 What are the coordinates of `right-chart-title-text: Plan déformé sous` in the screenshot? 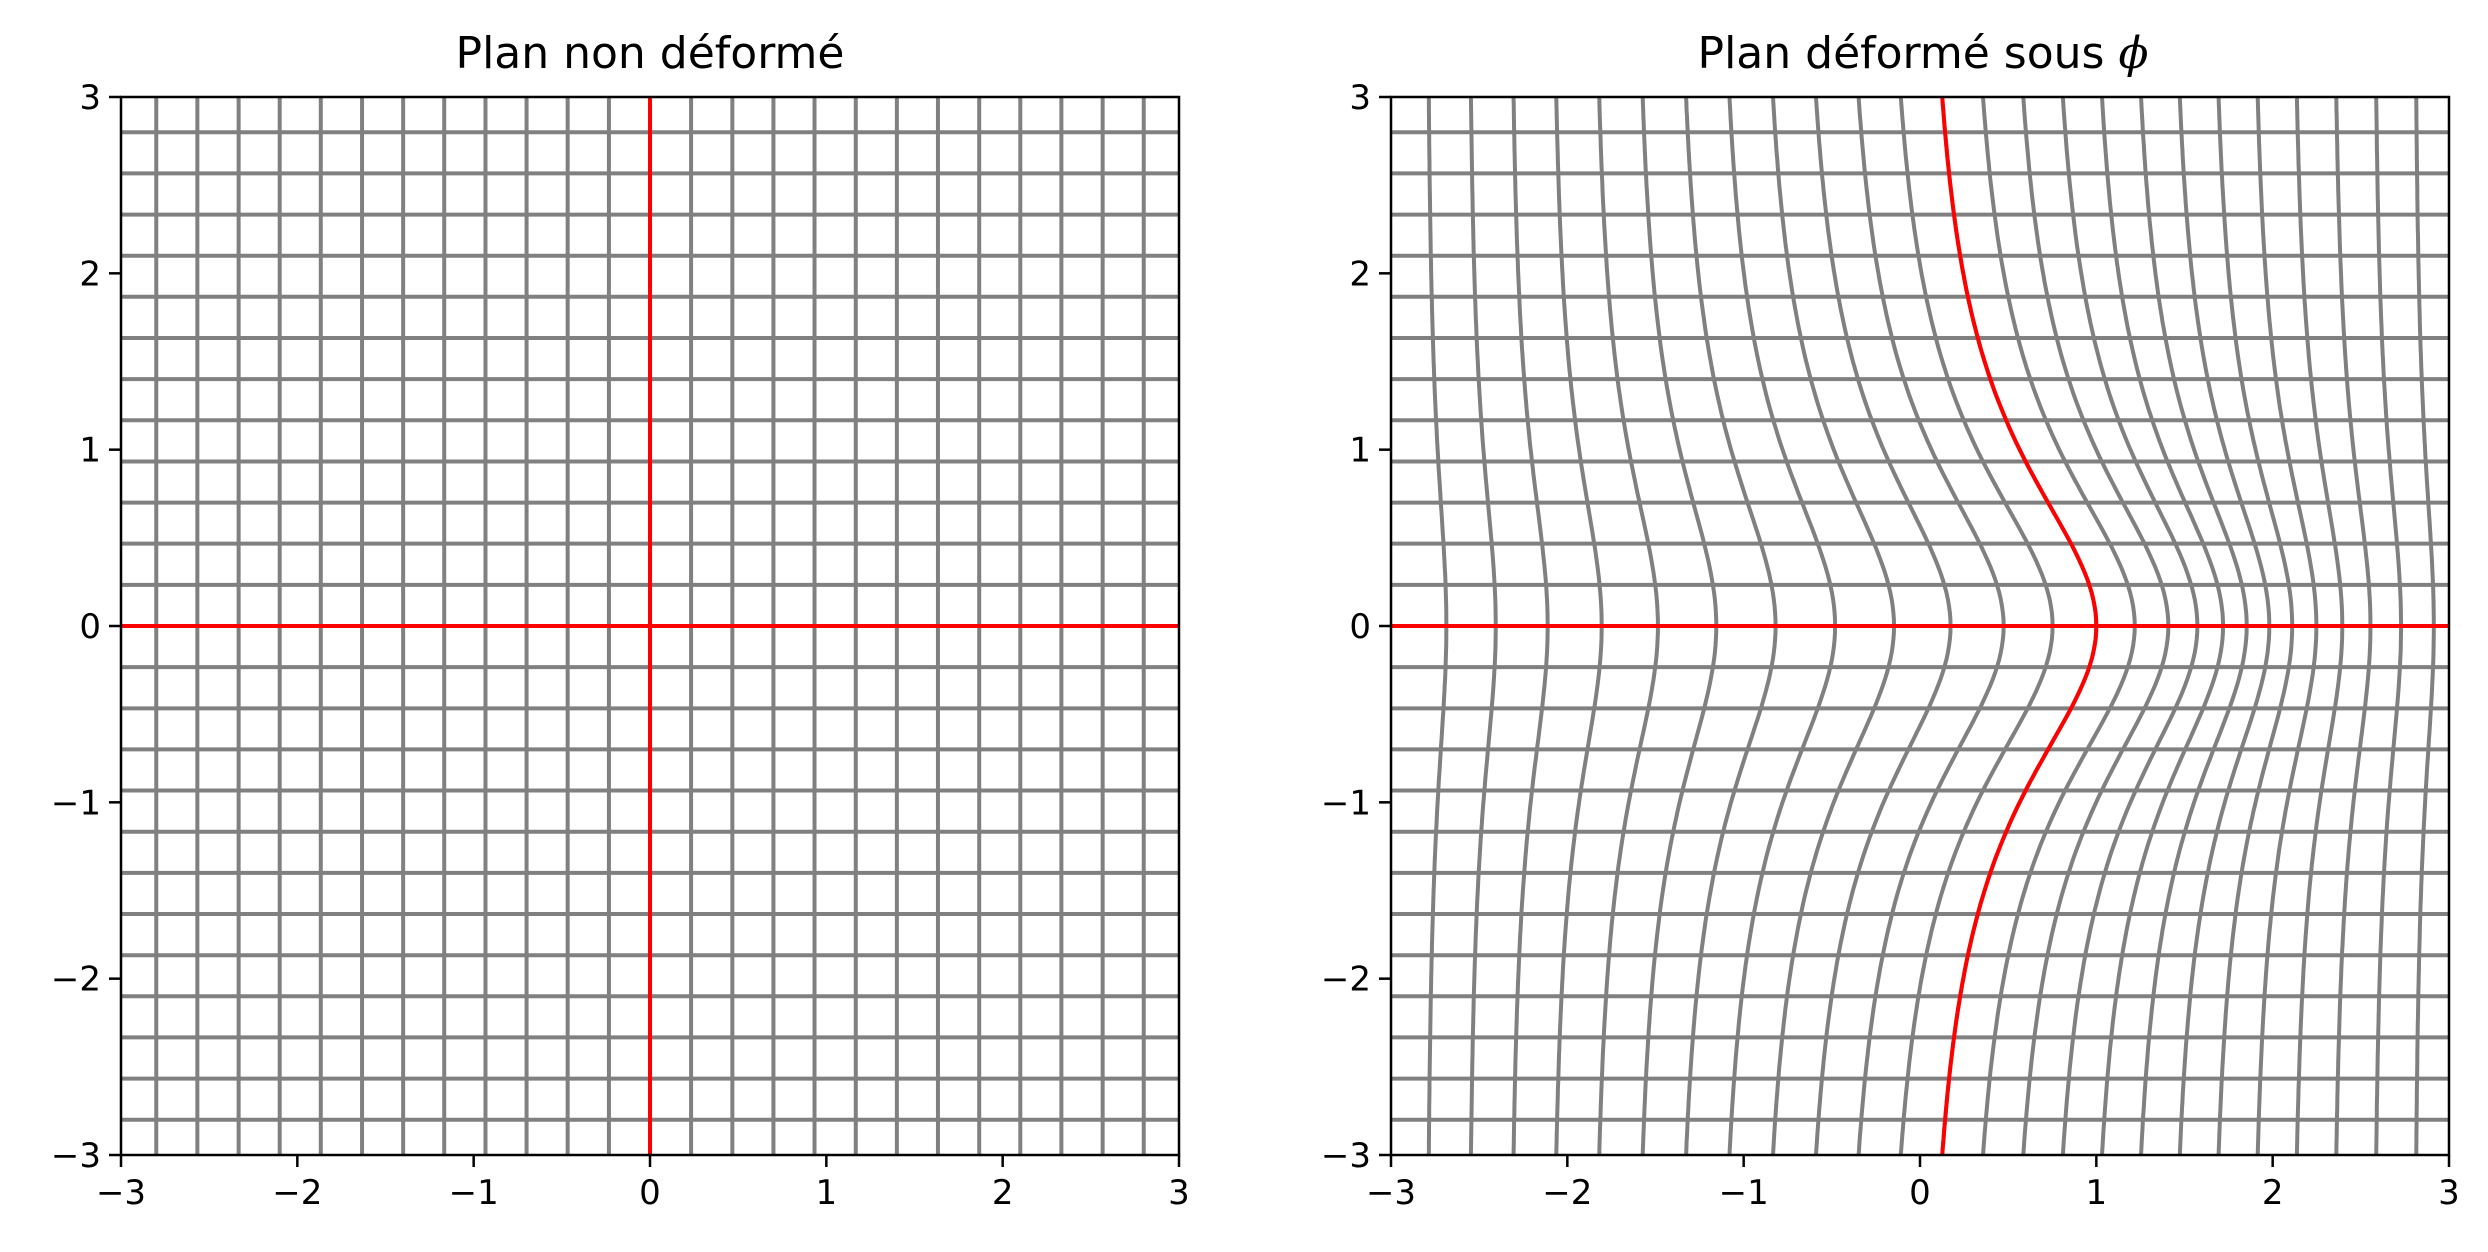 It's located at (1908, 53).